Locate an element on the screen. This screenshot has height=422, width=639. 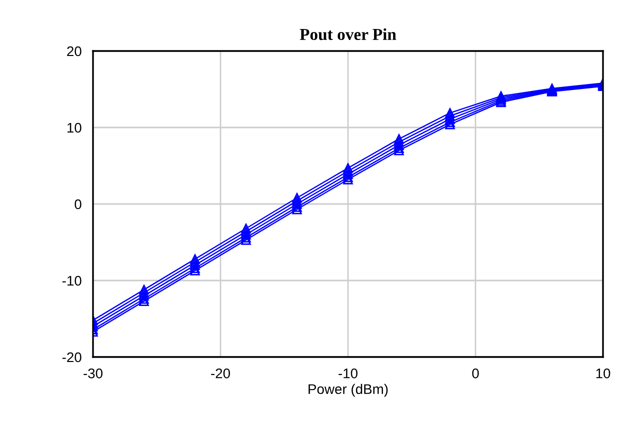
y-tick-label: 20 is located at coordinates (74, 51).